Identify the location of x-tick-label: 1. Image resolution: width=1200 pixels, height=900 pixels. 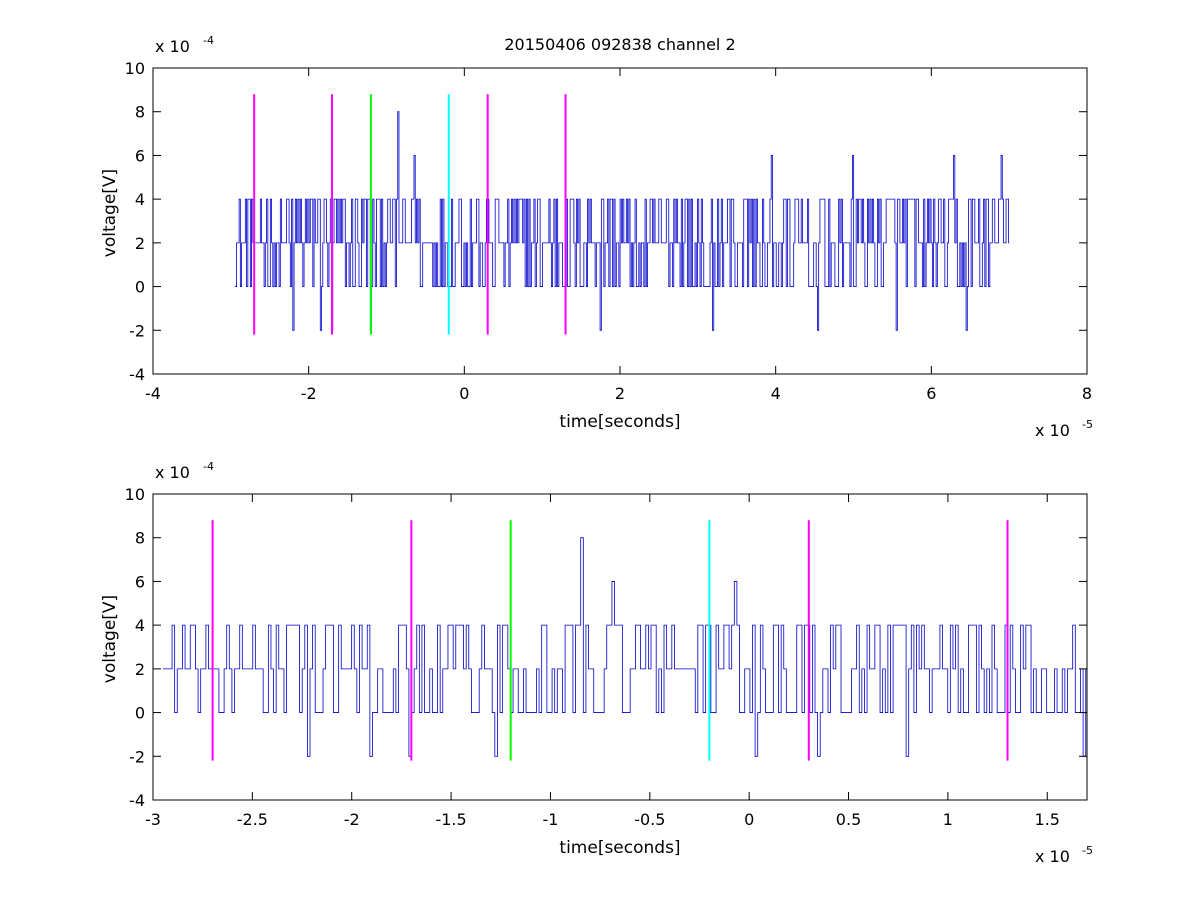
(948, 819).